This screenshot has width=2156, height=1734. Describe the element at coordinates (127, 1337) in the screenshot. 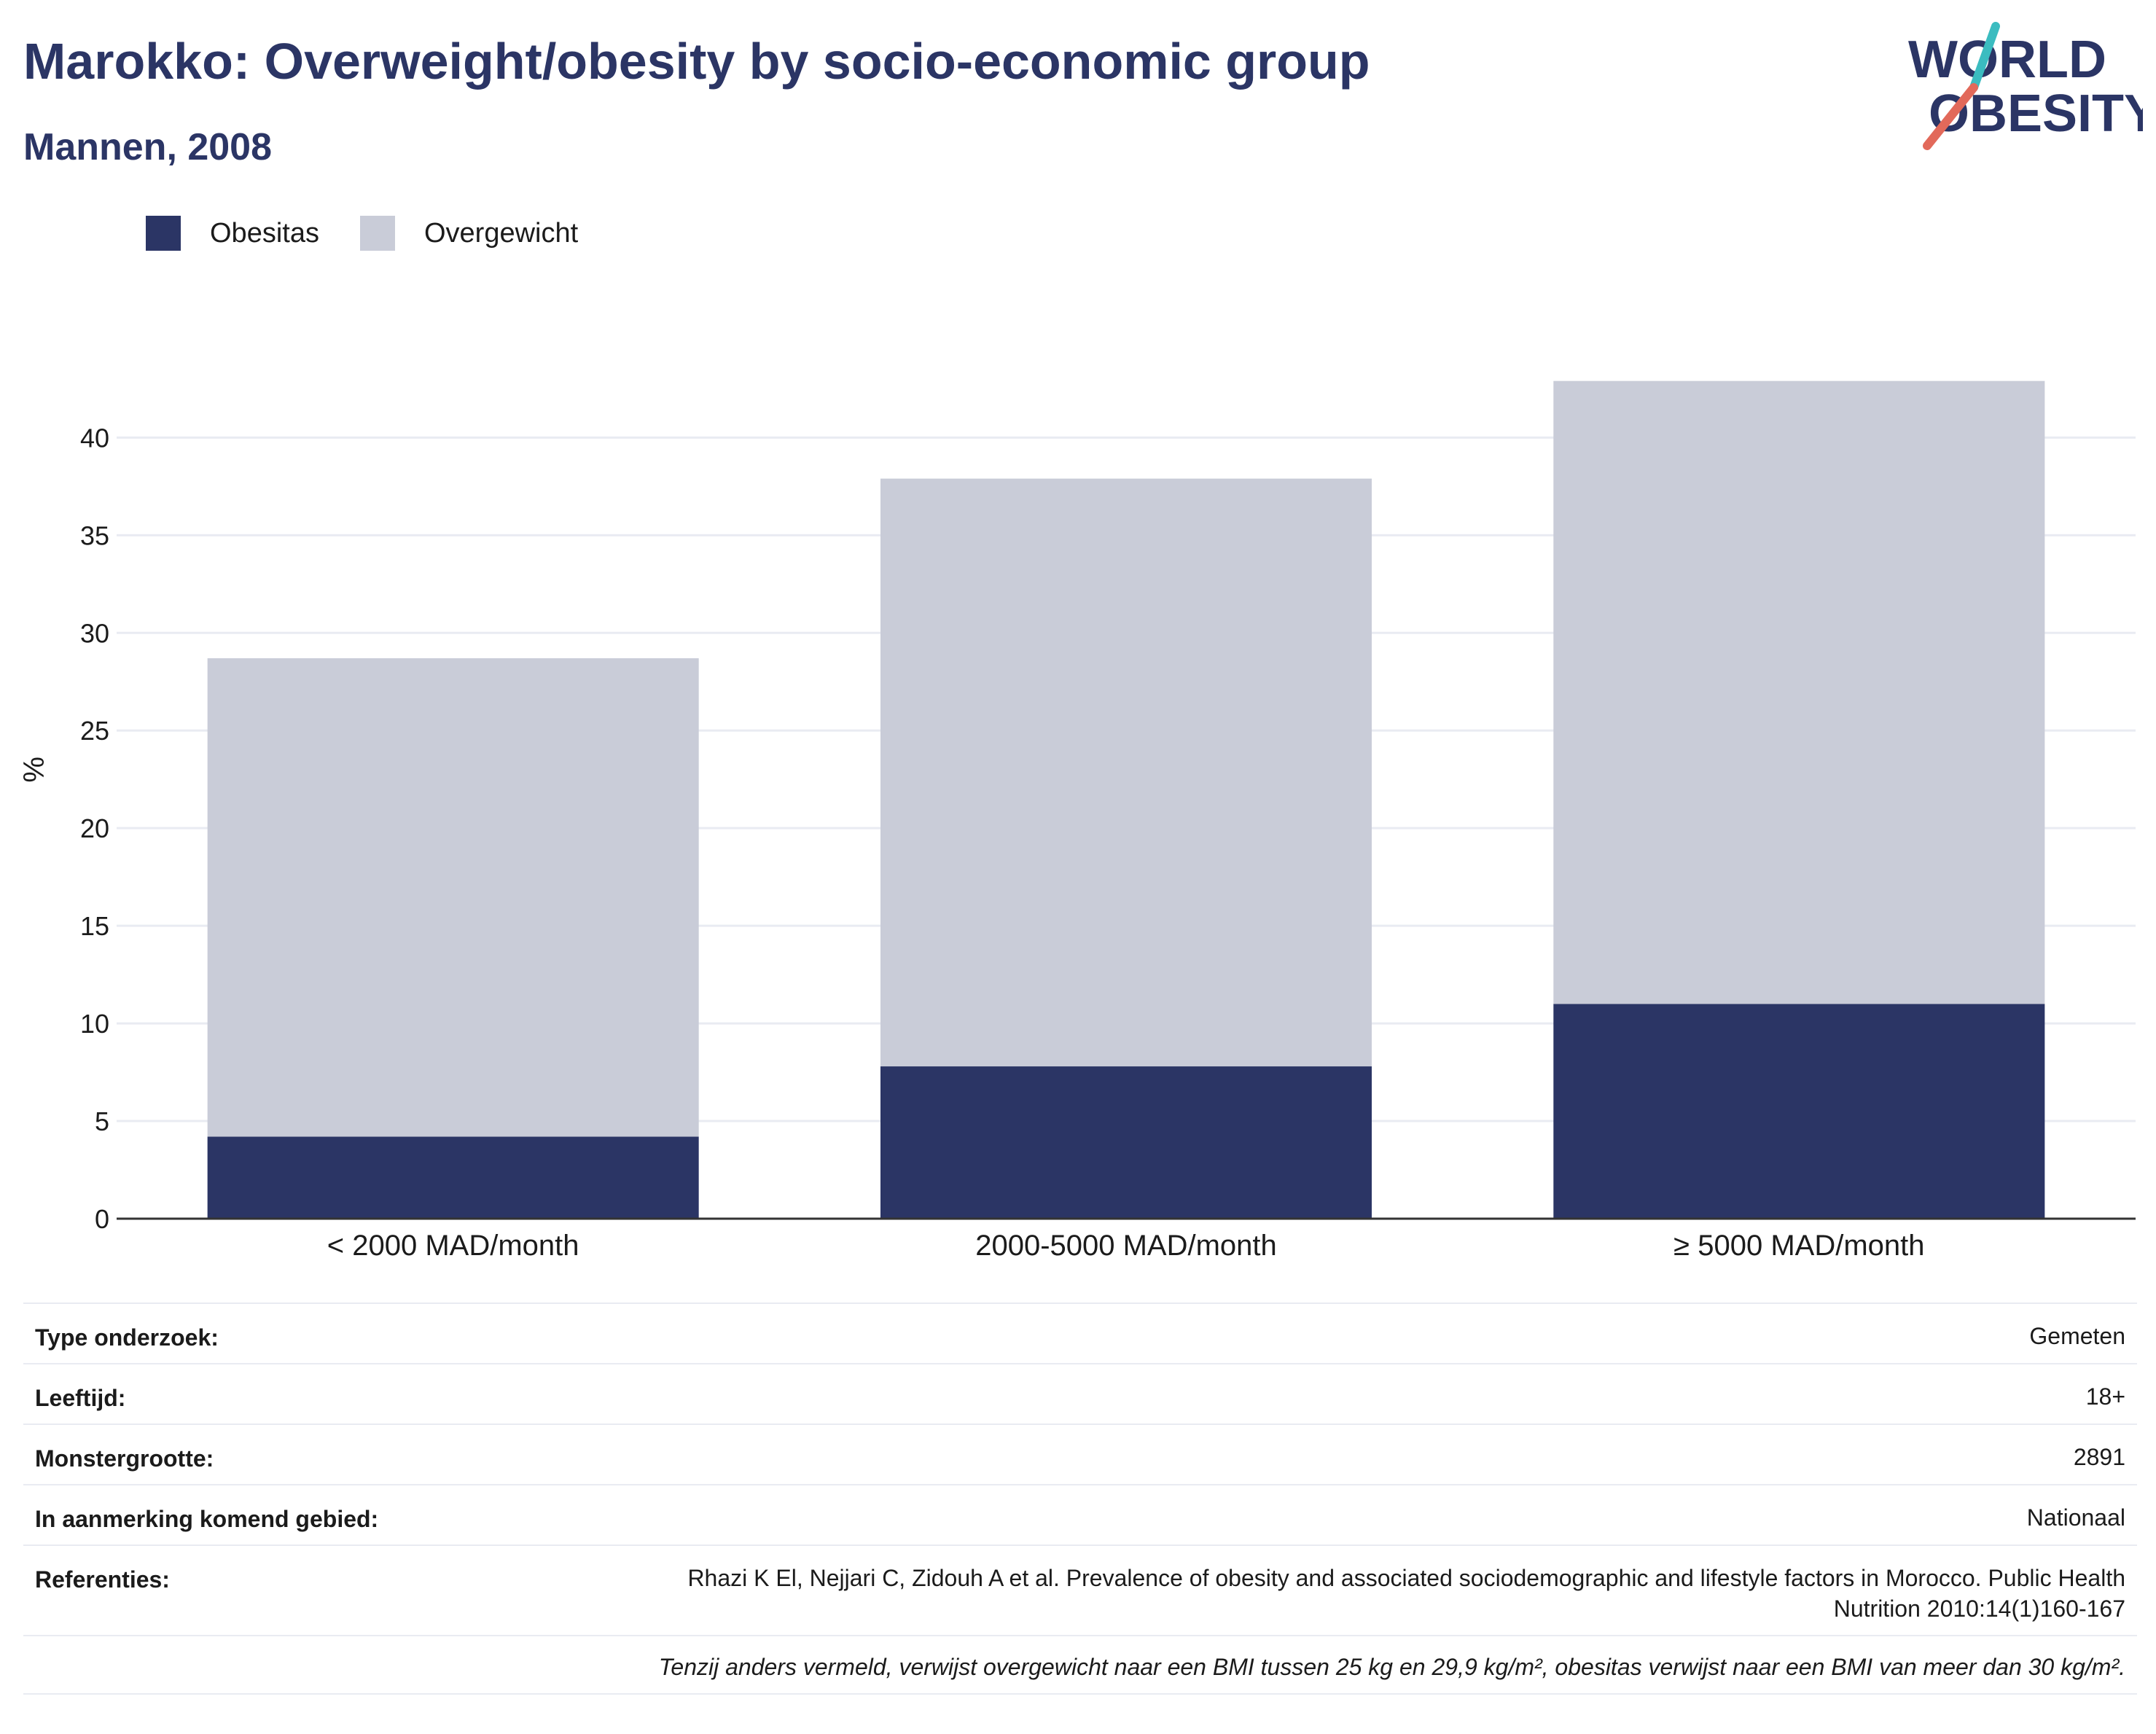

I see `type-label: Type onderzoek:` at that location.